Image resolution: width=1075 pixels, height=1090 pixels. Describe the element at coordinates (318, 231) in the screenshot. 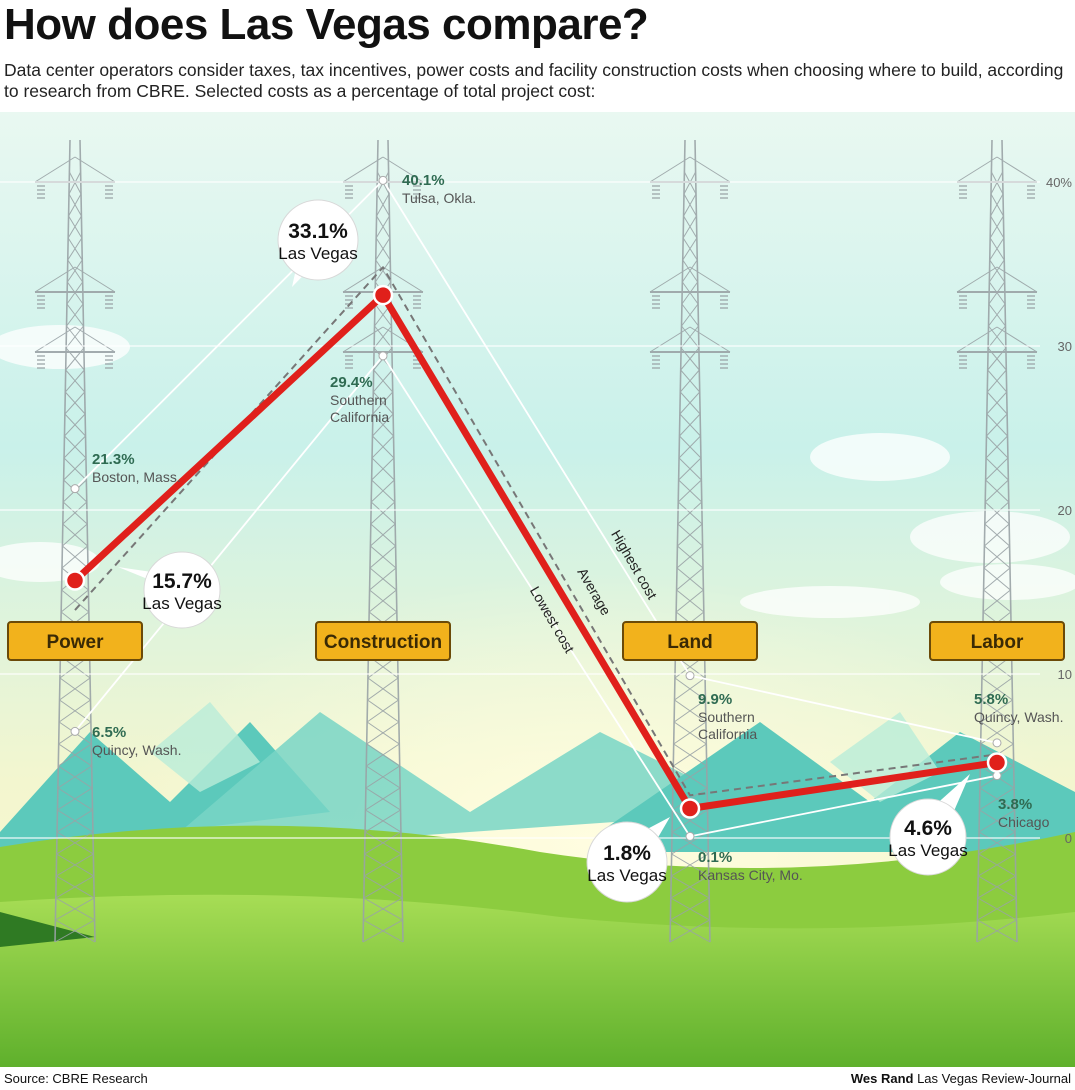

I see `callout-value-2: 33.1%` at that location.